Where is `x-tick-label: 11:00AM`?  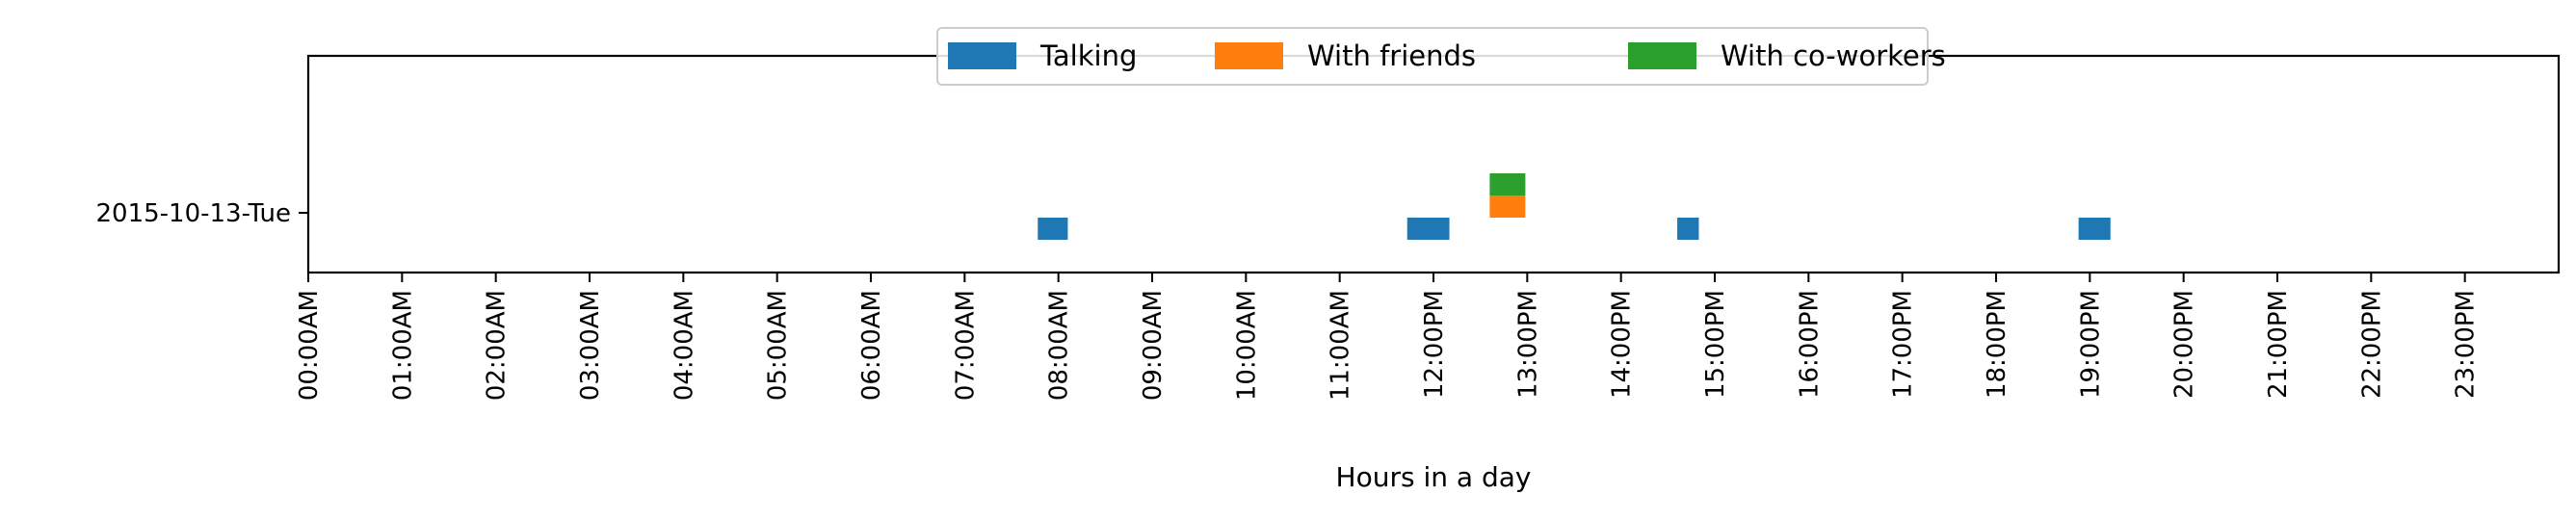
x-tick-label: 11:00AM is located at coordinates (1341, 345).